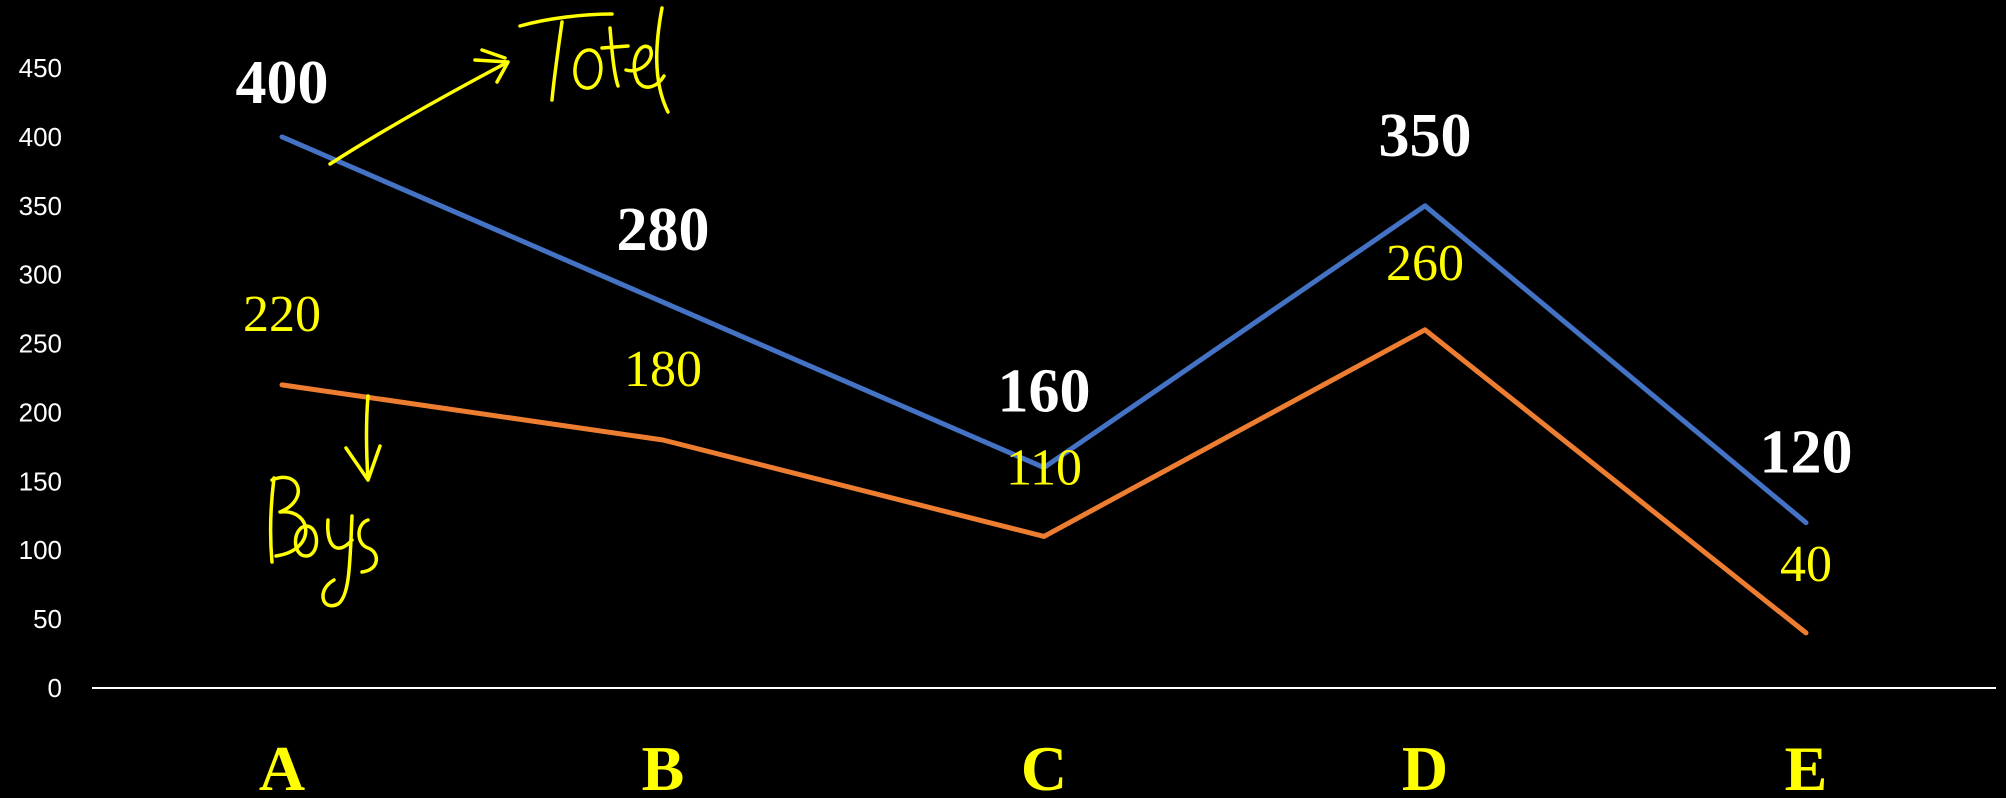  Describe the element at coordinates (40, 412) in the screenshot. I see `y-tick-label: 200` at that location.